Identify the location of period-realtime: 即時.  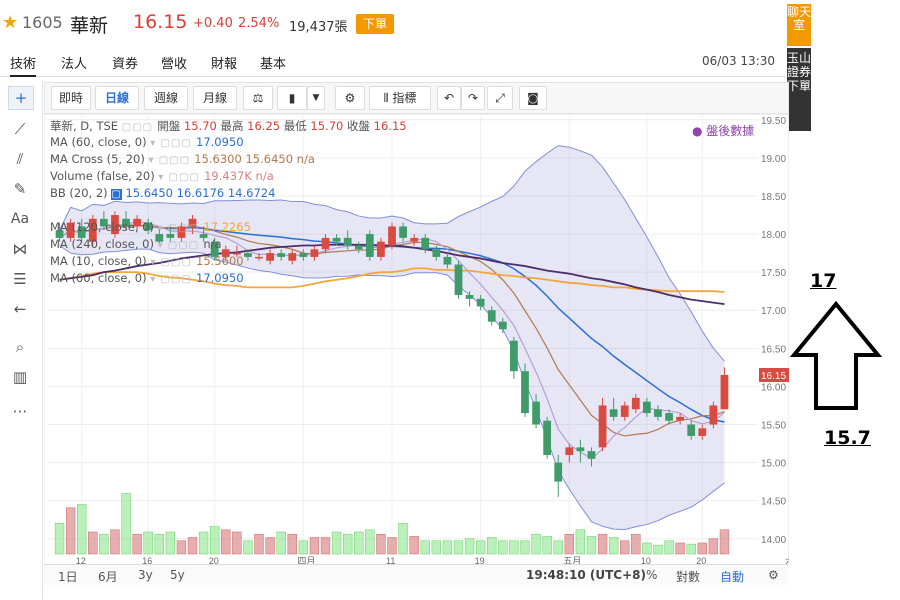
(71, 98).